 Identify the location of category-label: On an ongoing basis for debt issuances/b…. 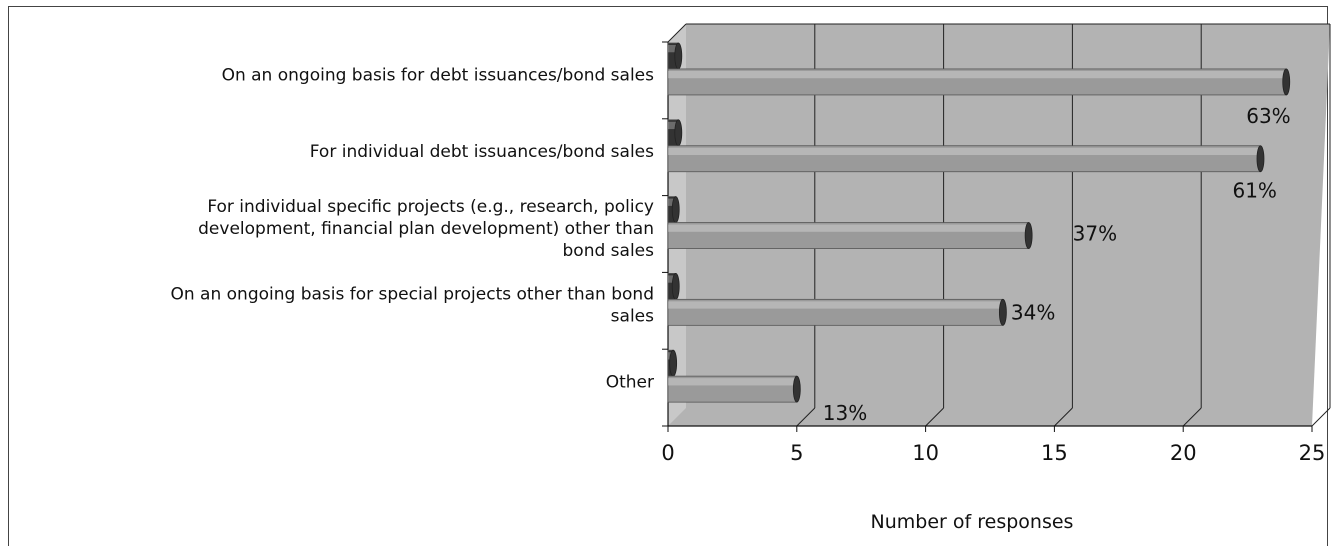
(438, 75).